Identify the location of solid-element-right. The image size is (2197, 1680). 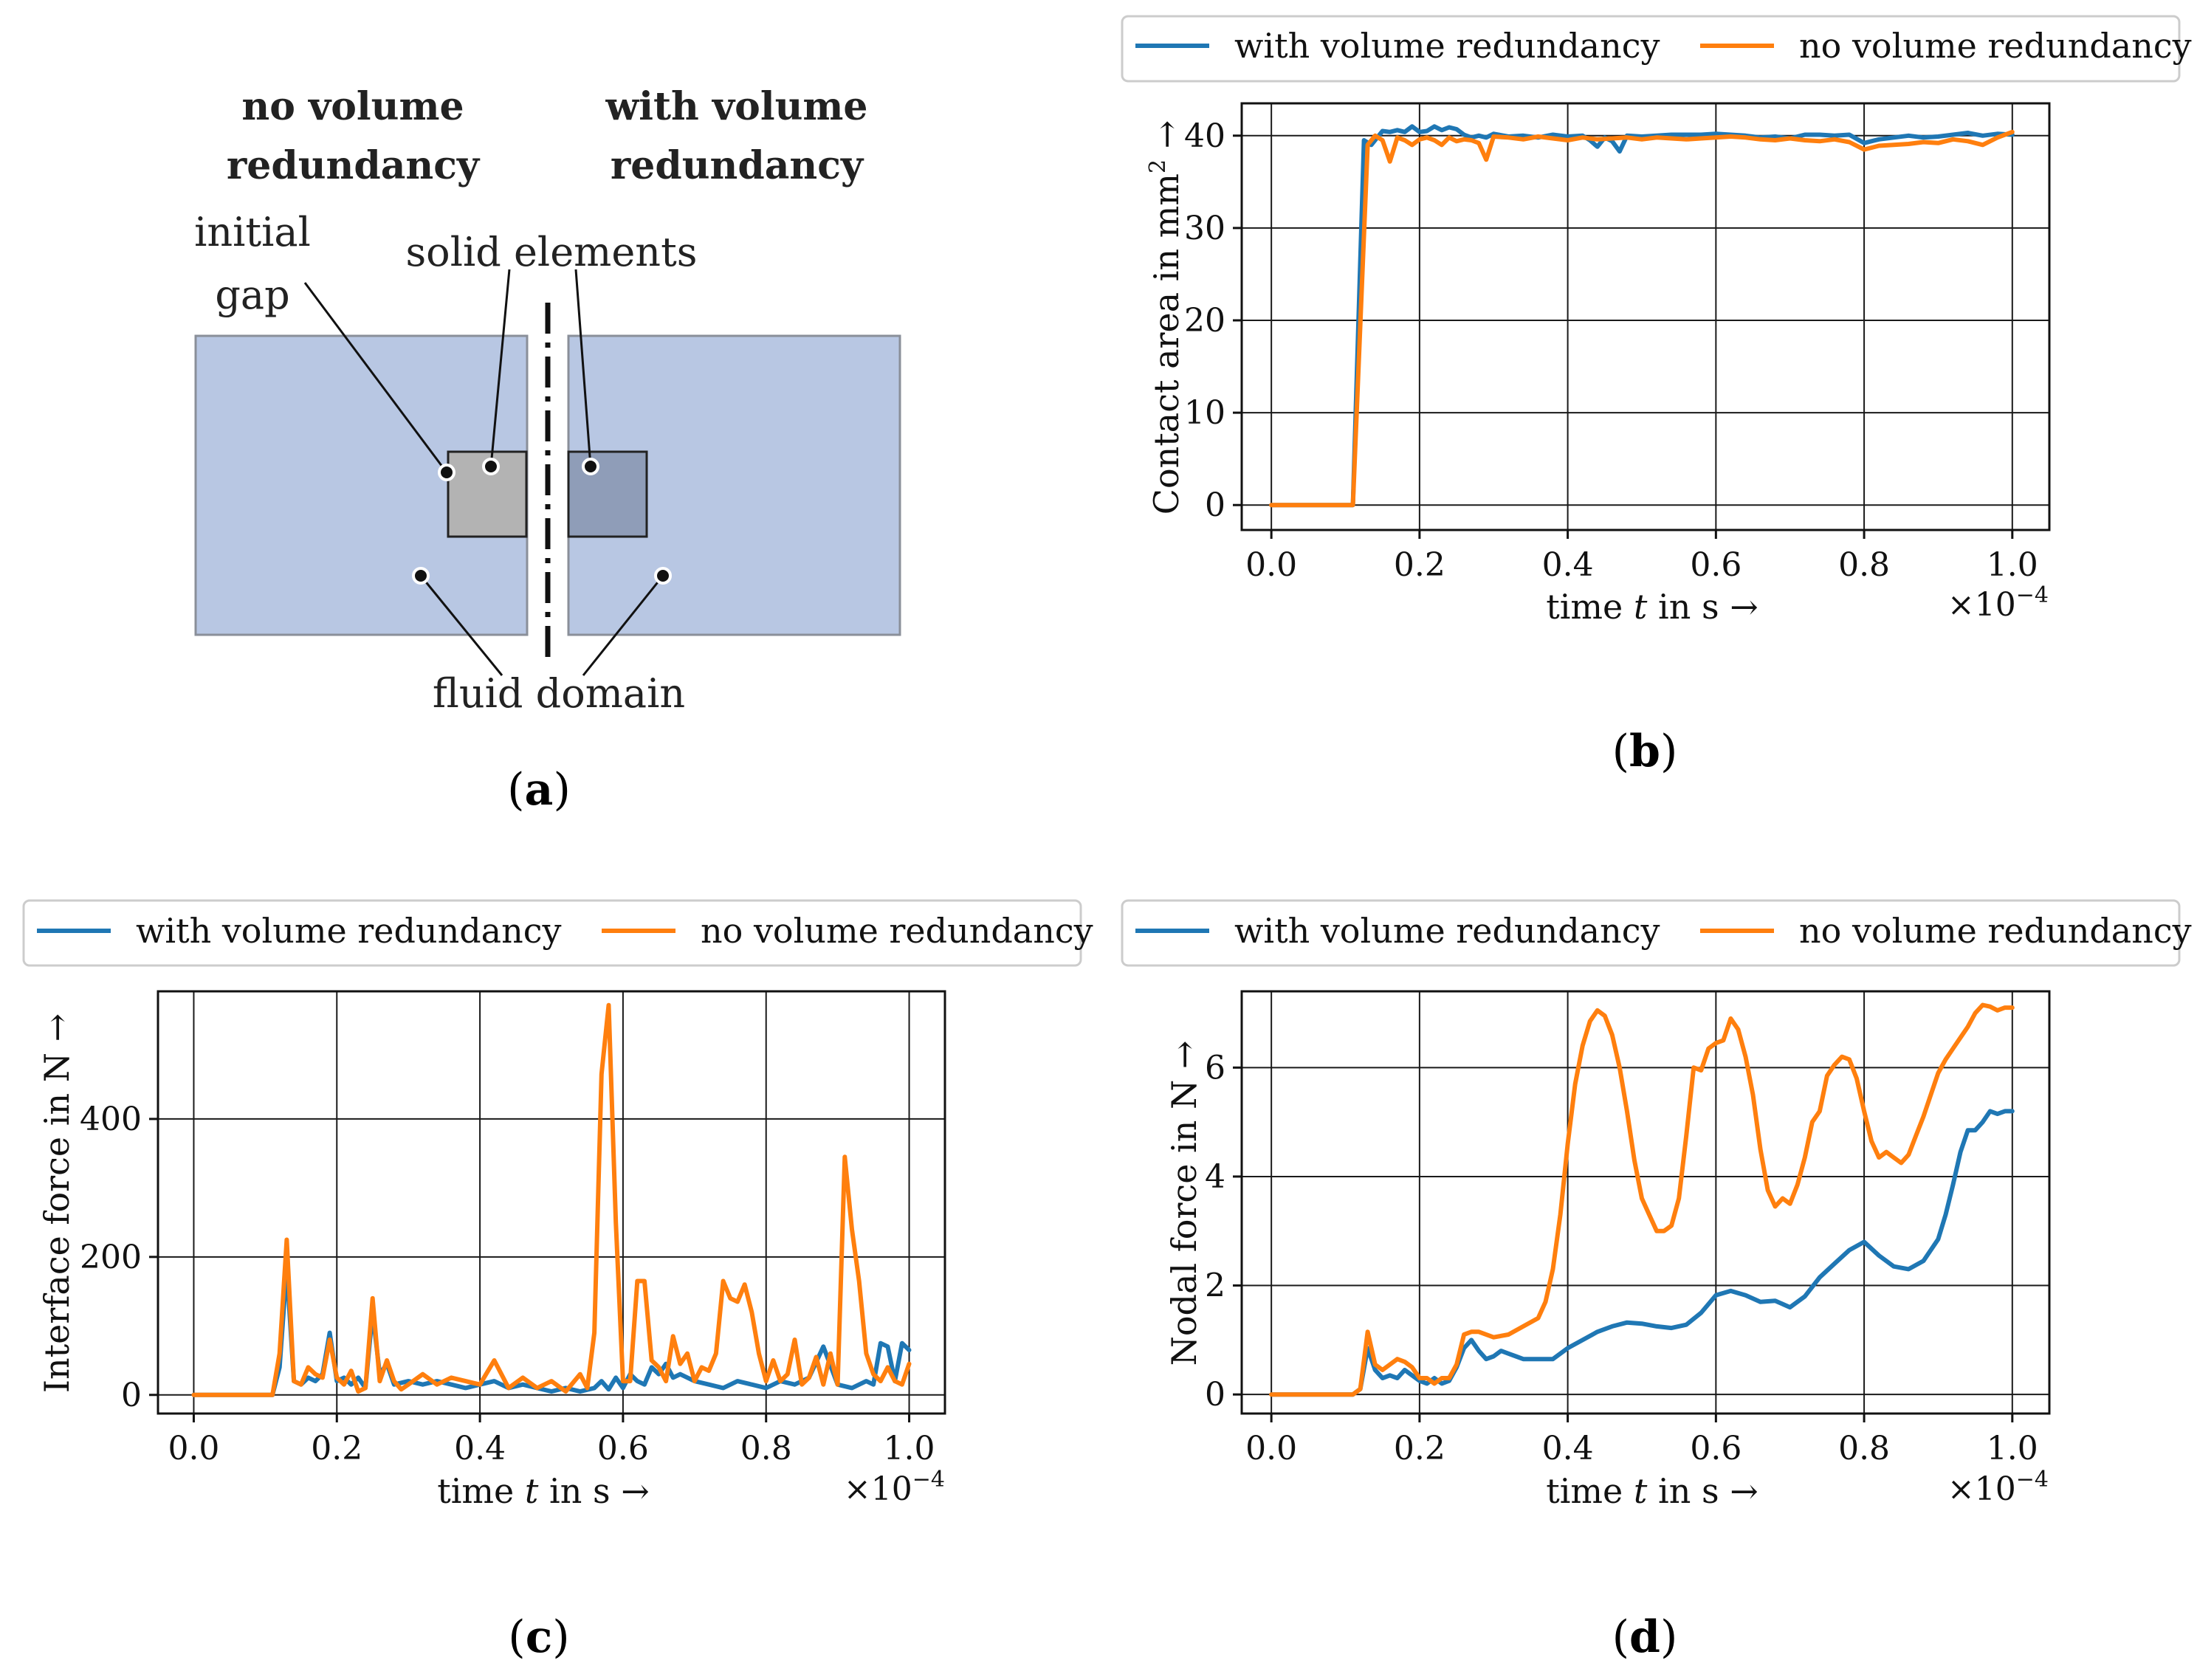
(607, 494).